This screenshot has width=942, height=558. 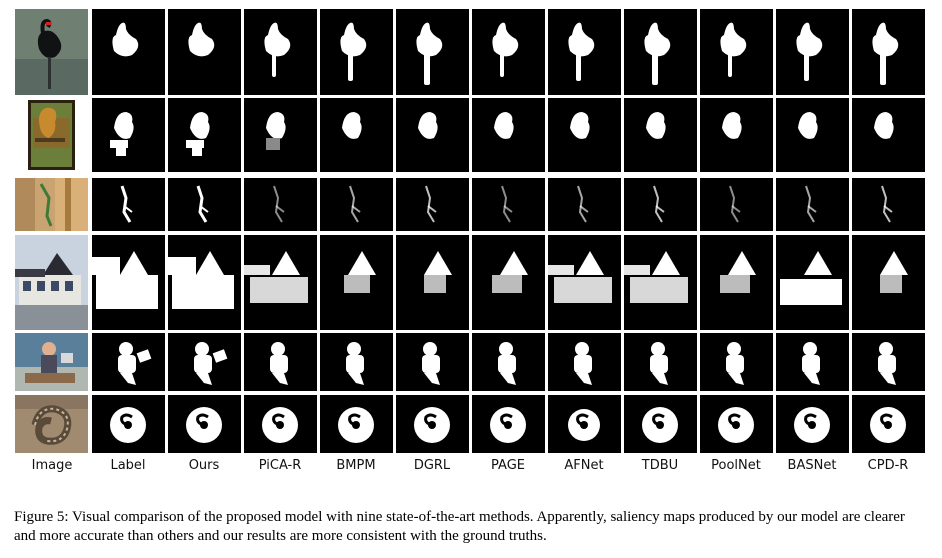 What do you see at coordinates (280, 204) in the screenshot?
I see `saliency-map-lizard-pica-r` at bounding box center [280, 204].